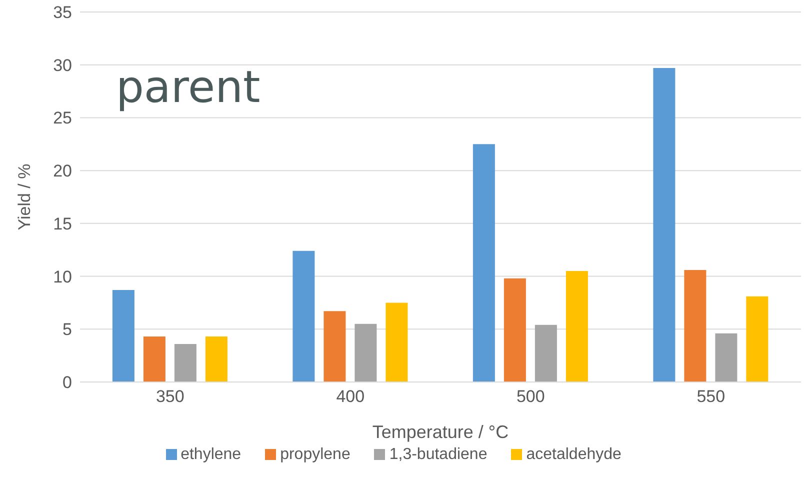  What do you see at coordinates (211, 454) in the screenshot?
I see `legend-label: ethylene` at bounding box center [211, 454].